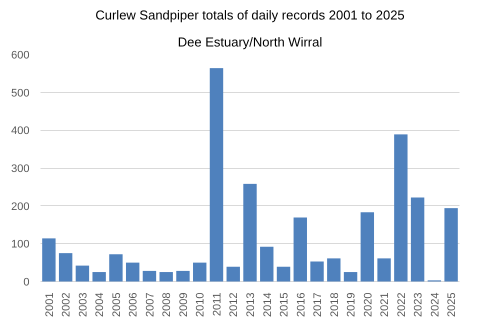 This screenshot has height=321, width=481. I want to click on x-tick-label: 2014, so click(268, 304).